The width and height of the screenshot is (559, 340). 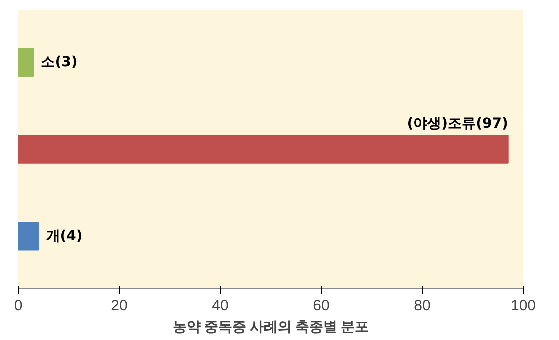 What do you see at coordinates (119, 306) in the screenshot?
I see `x-tick-label: 20` at bounding box center [119, 306].